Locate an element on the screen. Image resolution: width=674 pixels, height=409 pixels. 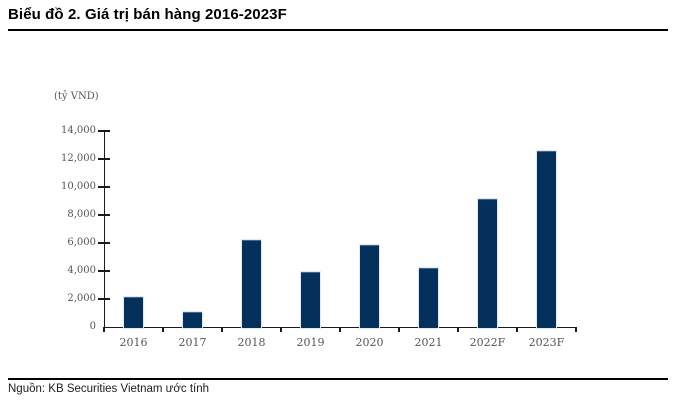
y-tick-label: 14,000 is located at coordinates (78, 130).